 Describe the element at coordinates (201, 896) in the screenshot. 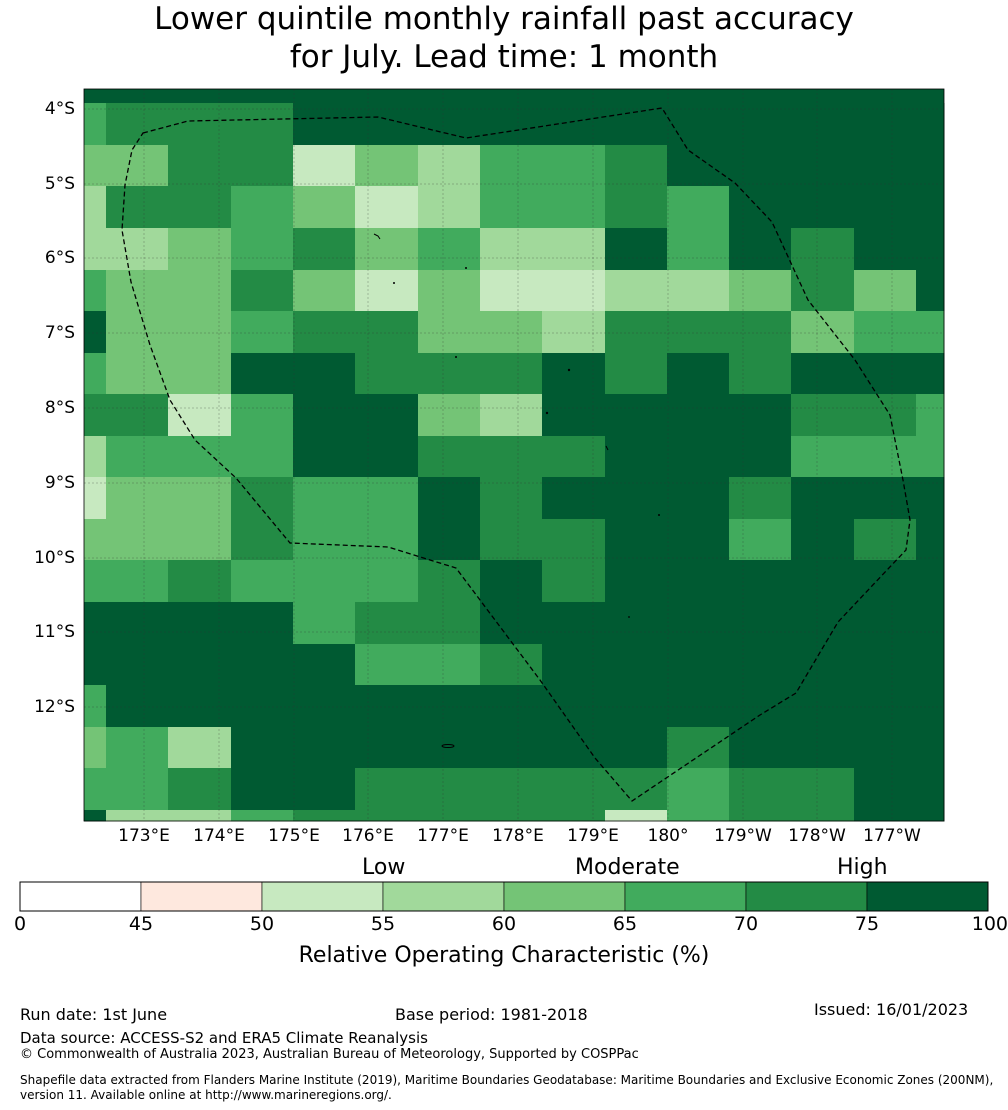

I see `colorbar-swatch` at that location.